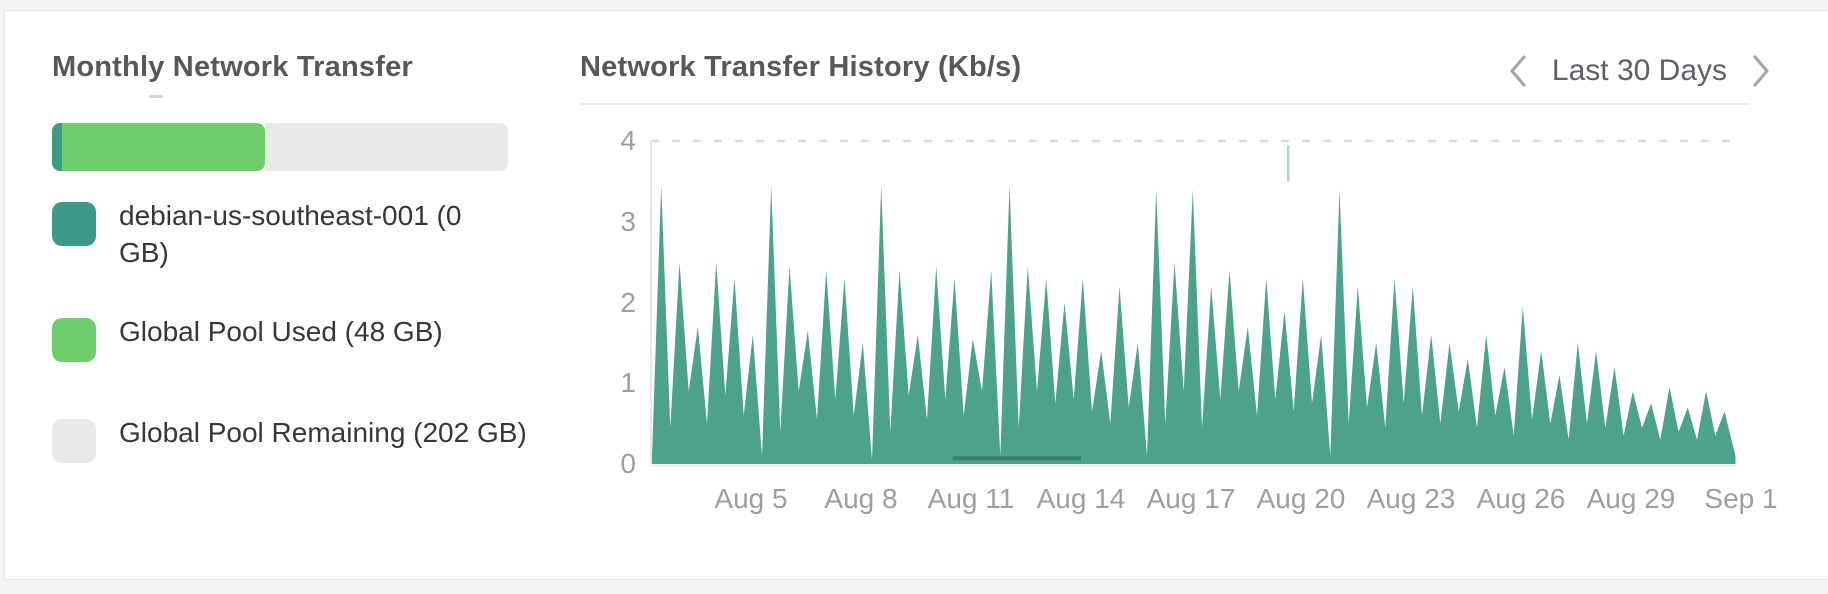 This screenshot has height=594, width=1828. What do you see at coordinates (1741, 498) in the screenshot?
I see `x-axis-label: Sep 1` at bounding box center [1741, 498].